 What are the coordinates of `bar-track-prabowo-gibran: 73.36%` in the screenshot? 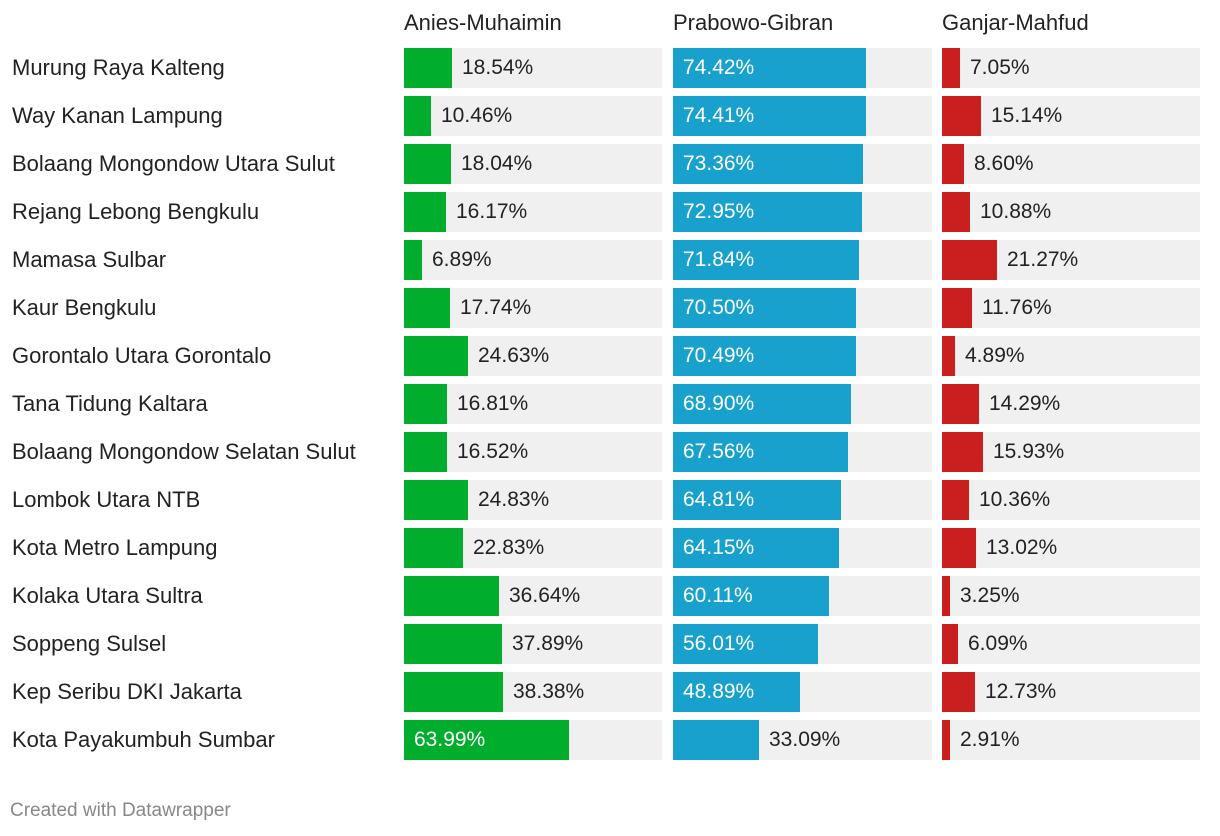 It's located at (802, 164).